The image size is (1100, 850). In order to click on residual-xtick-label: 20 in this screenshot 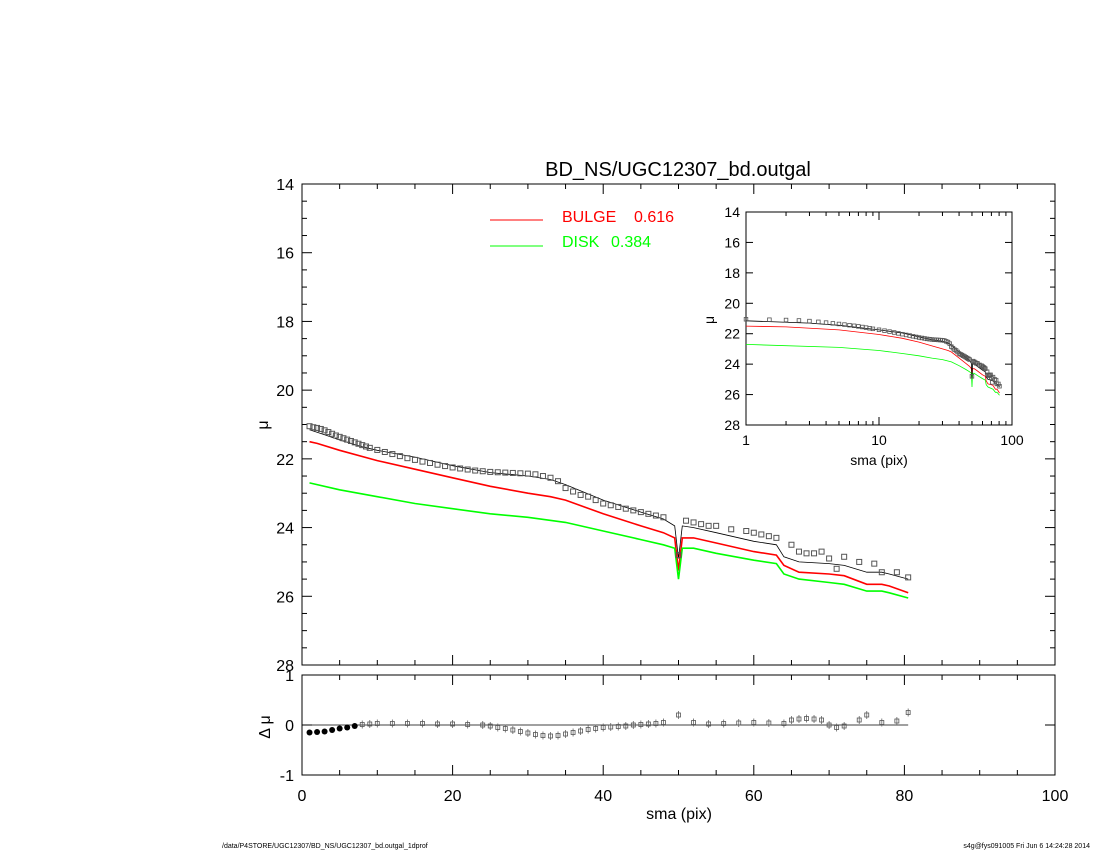, I will do `click(453, 796)`.